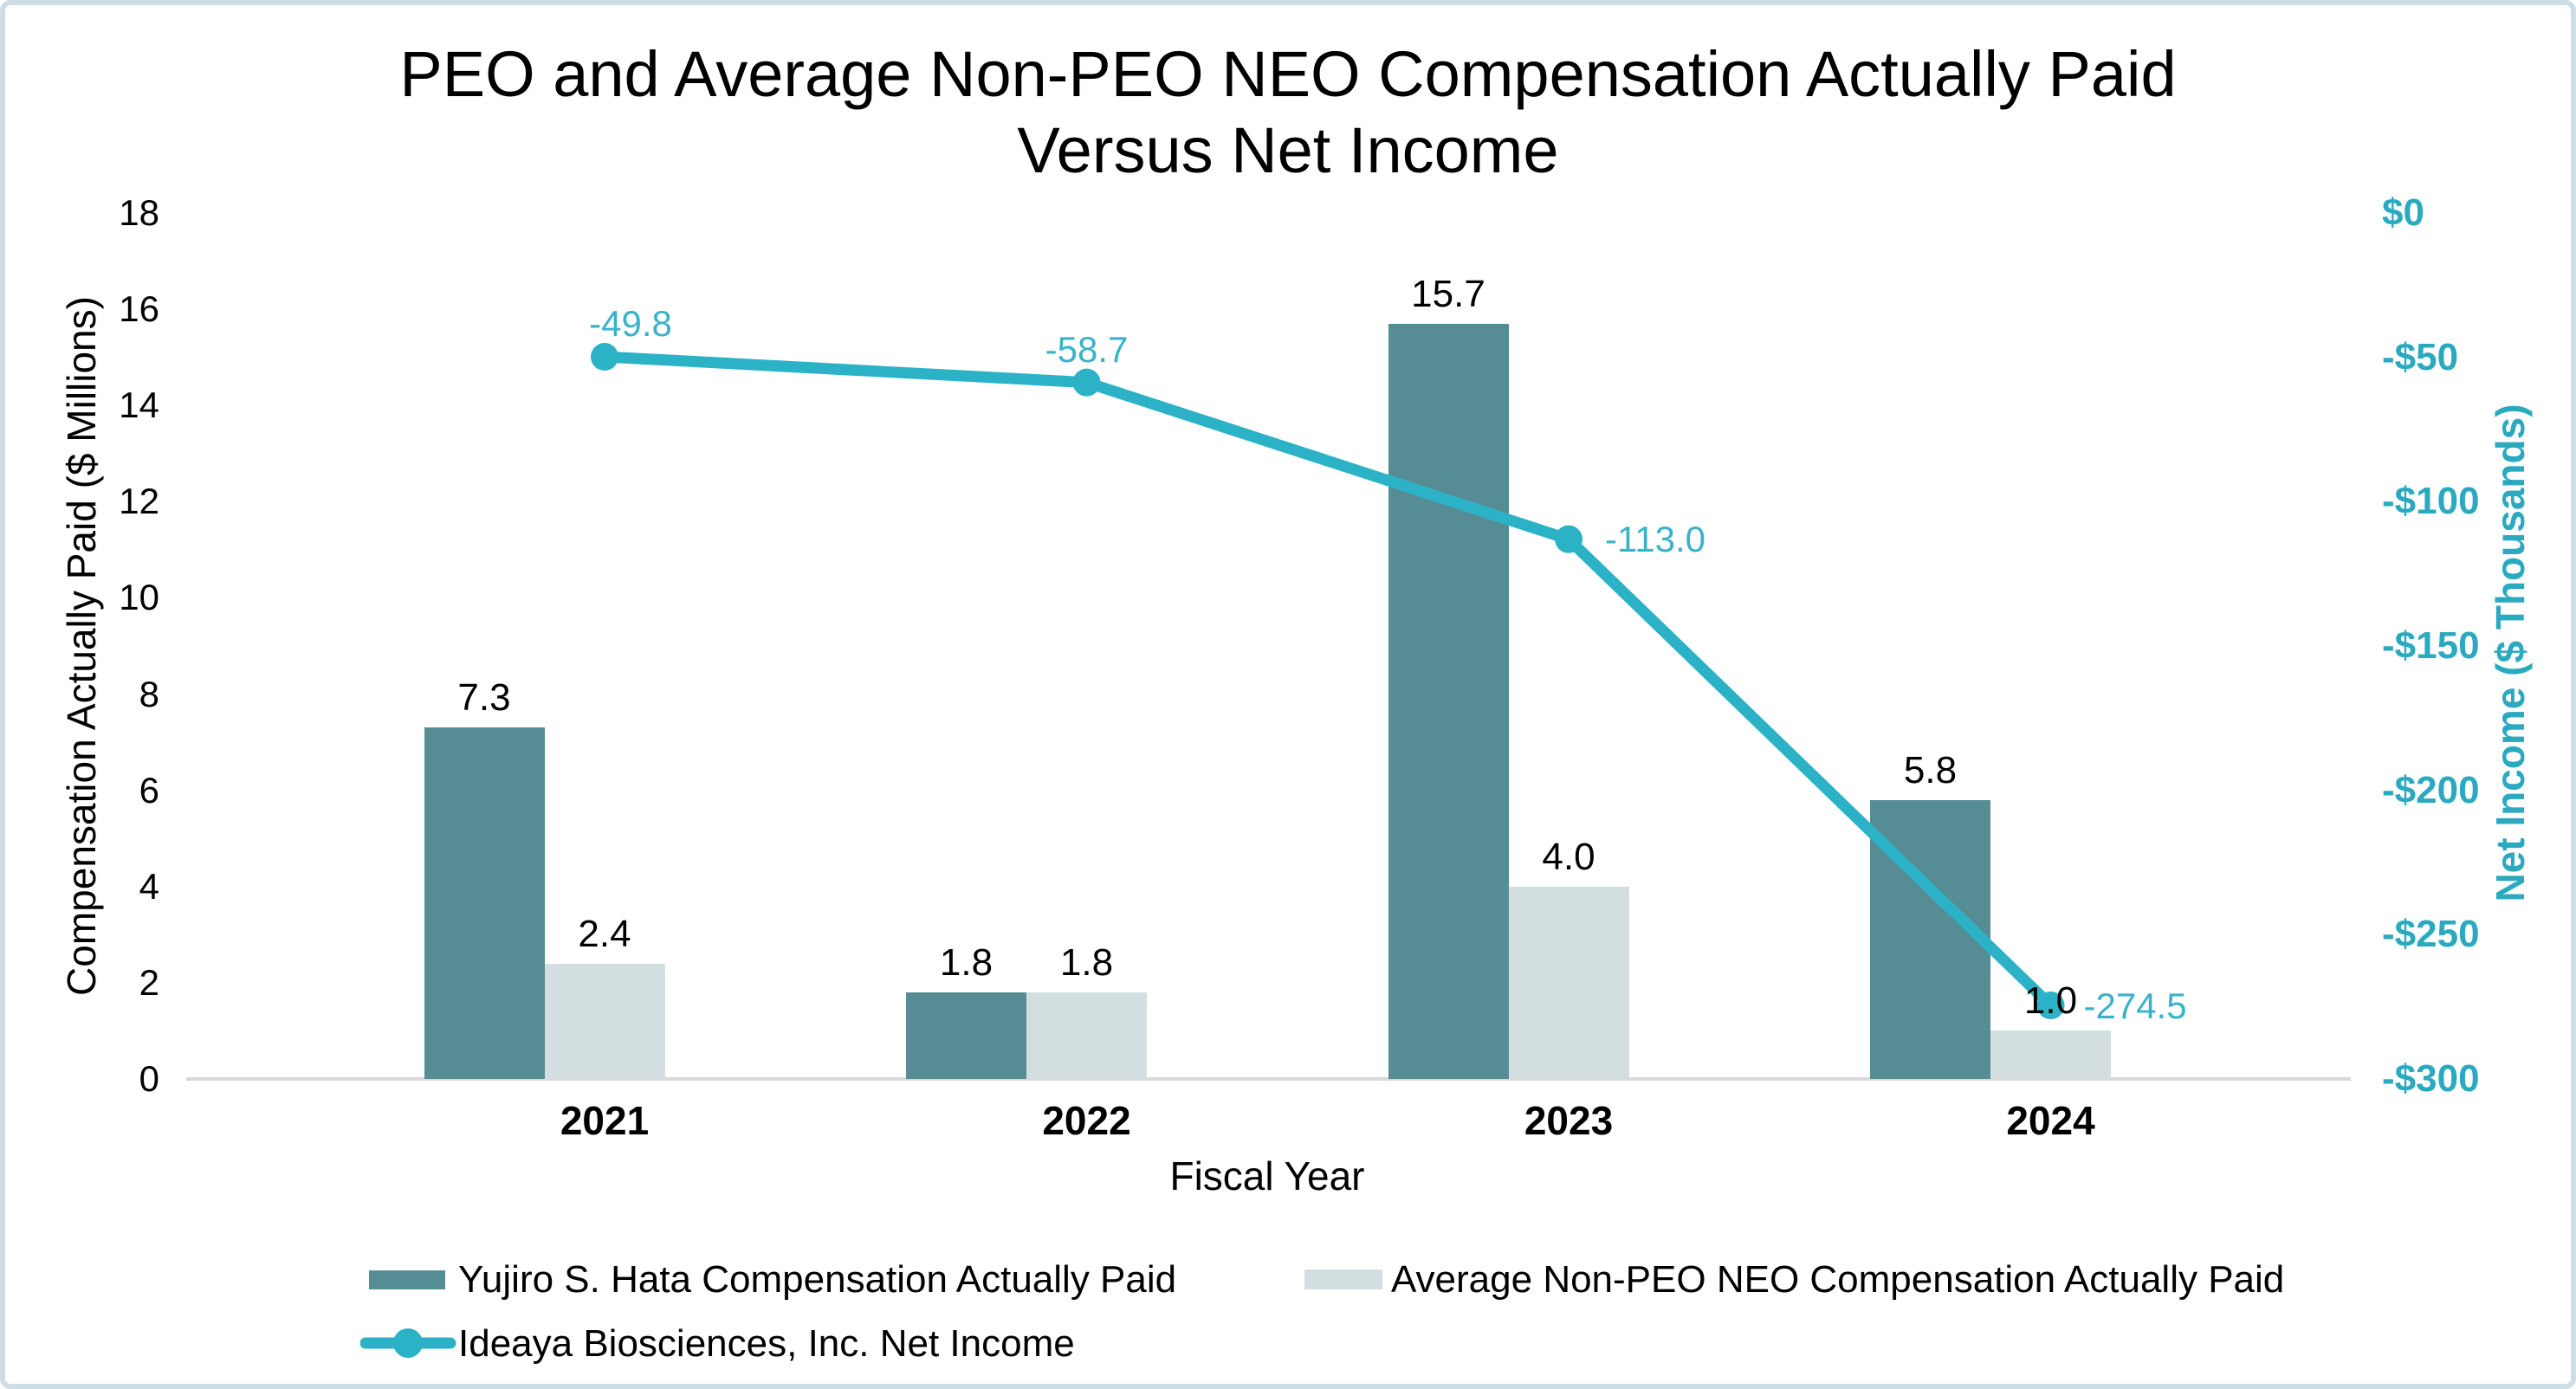 The image size is (2576, 1389). What do you see at coordinates (484, 698) in the screenshot?
I see `bar-value-label: 7.3` at bounding box center [484, 698].